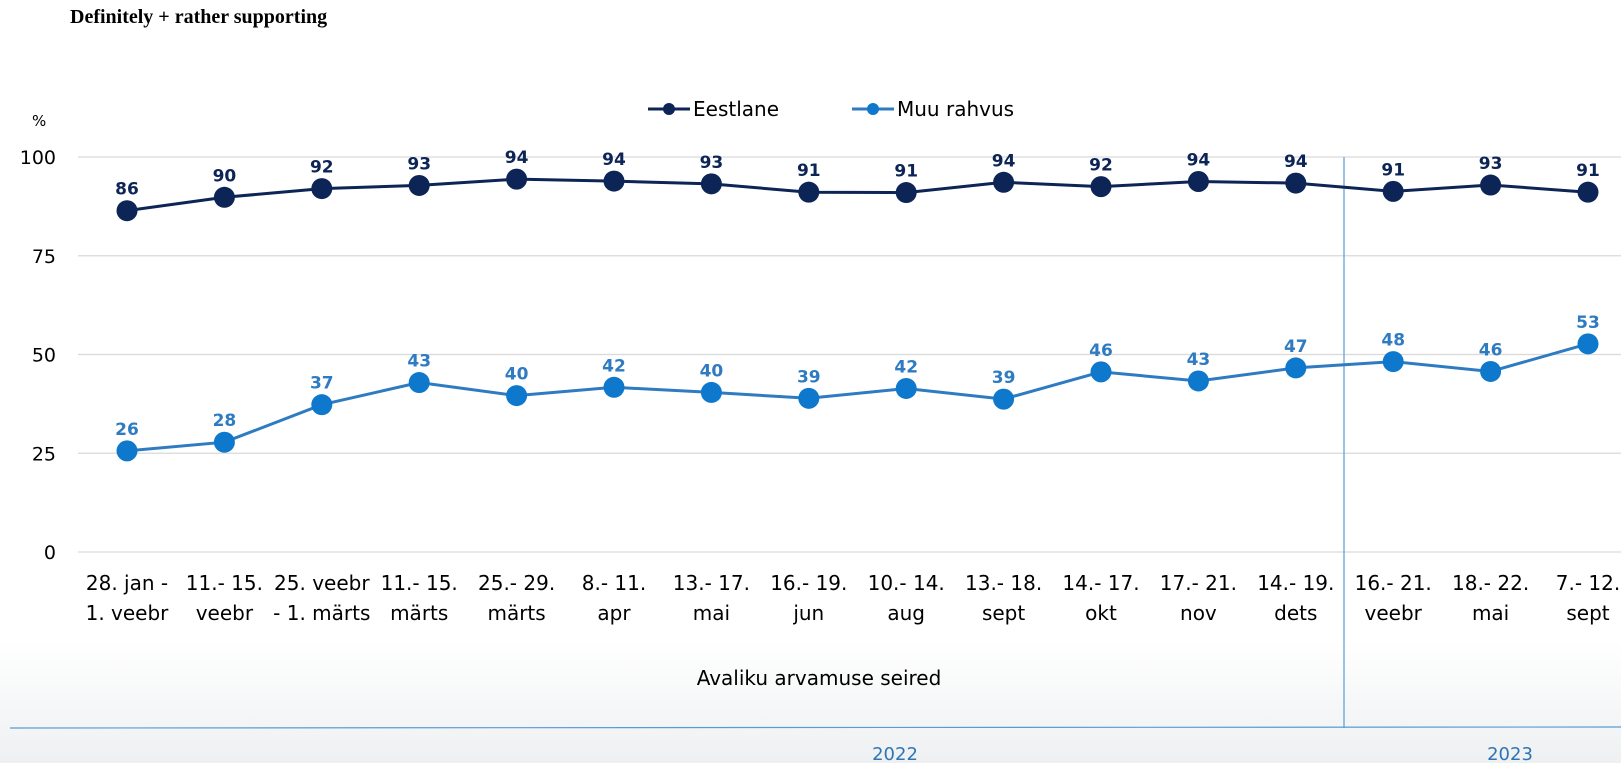  I want to click on year-label: 2023, so click(1510, 753).